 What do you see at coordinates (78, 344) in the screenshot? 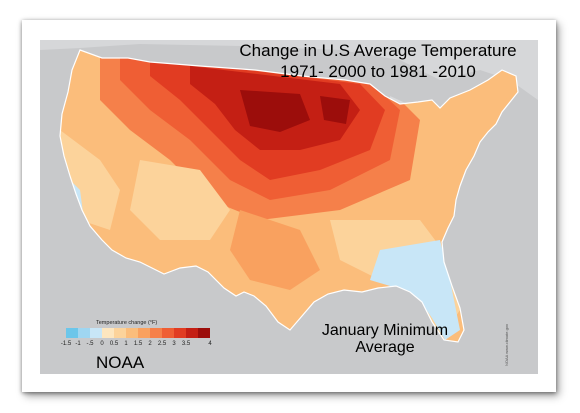
I see `legend-tick-label: -1` at bounding box center [78, 344].